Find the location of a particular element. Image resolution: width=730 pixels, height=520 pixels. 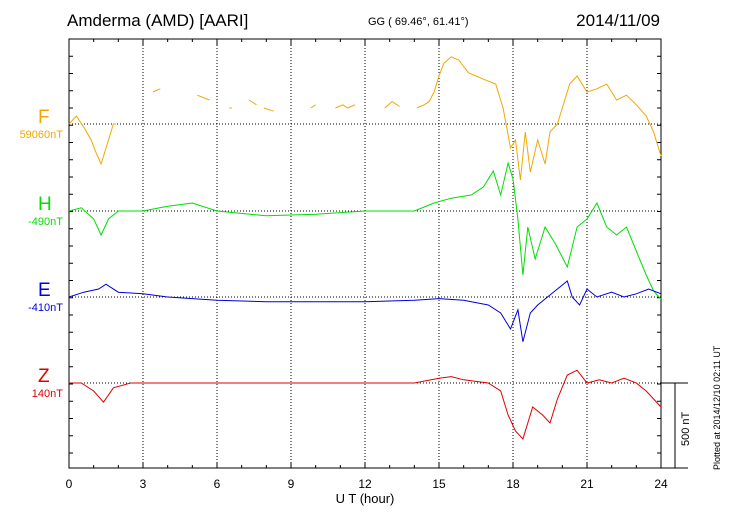

x-tick-label: 3 is located at coordinates (143, 484).